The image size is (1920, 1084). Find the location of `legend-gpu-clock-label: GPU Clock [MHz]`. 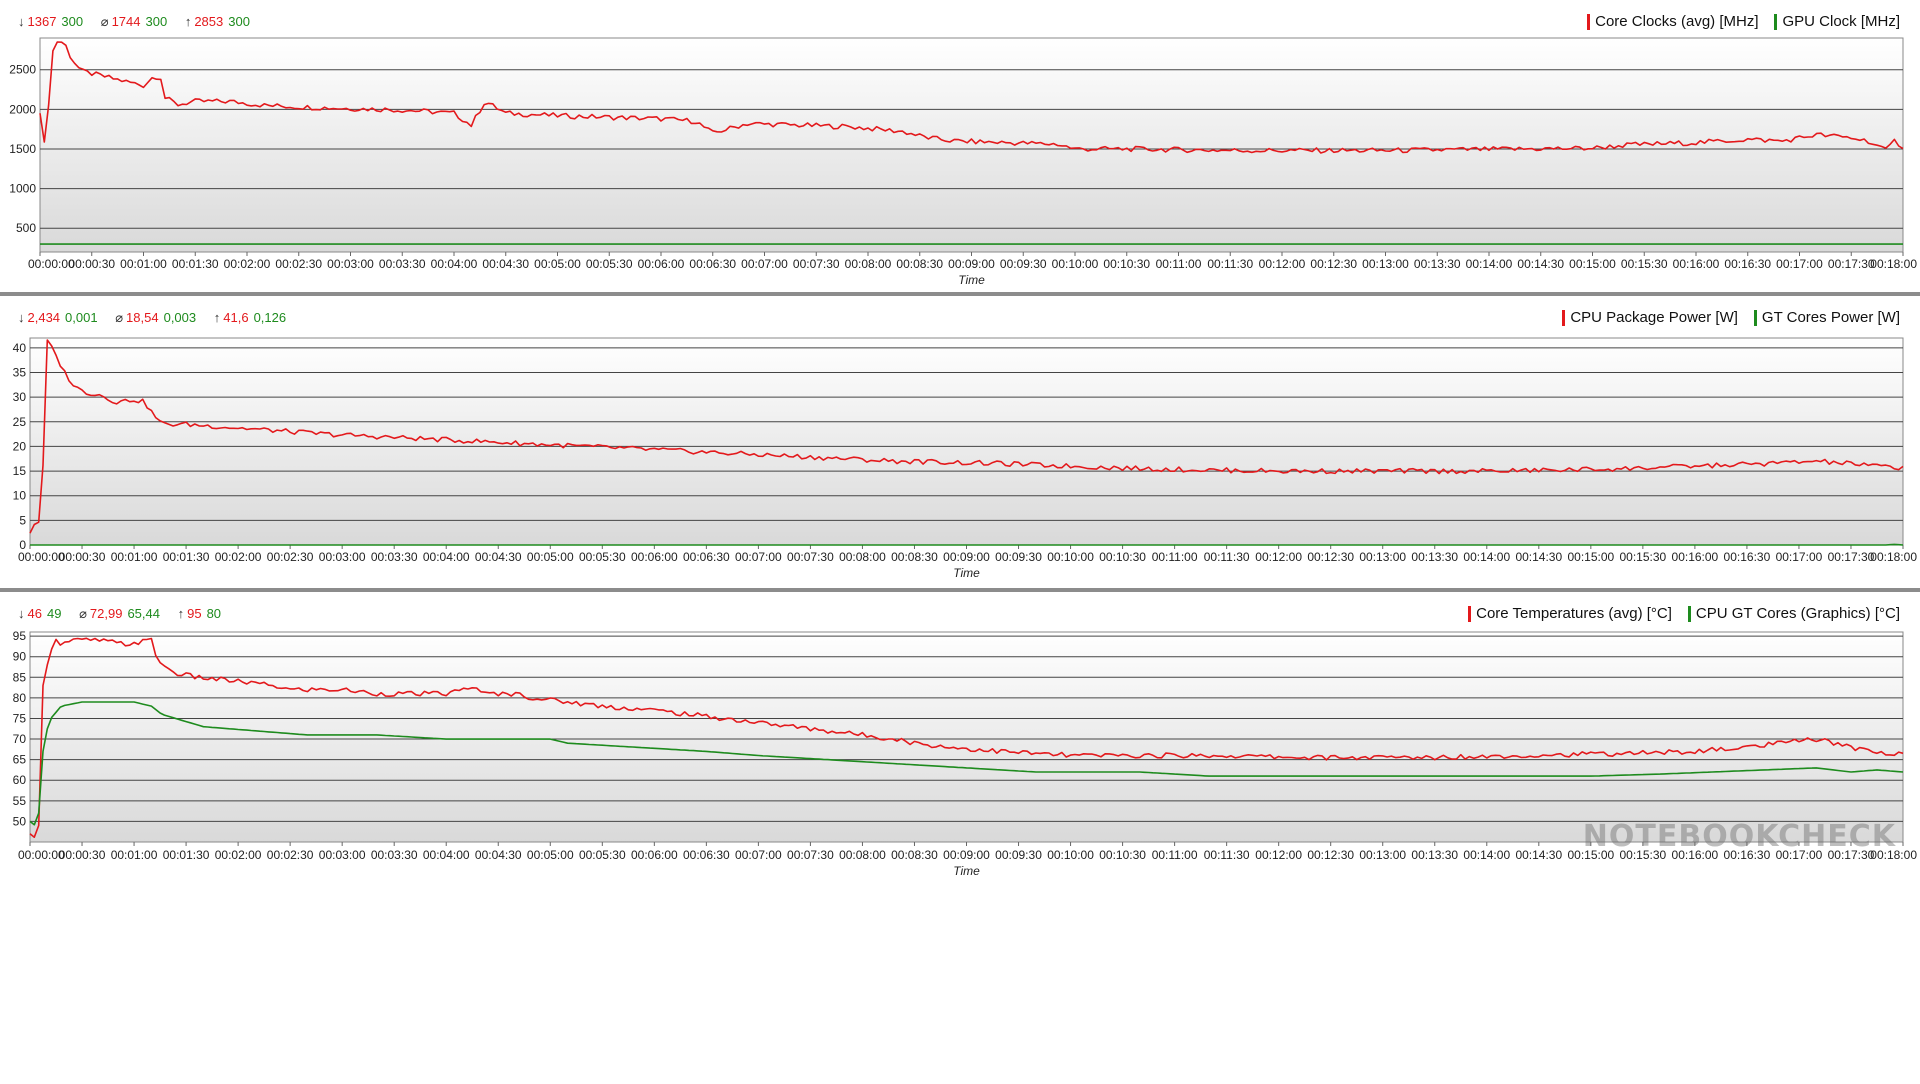

legend-gpu-clock-label: GPU Clock [MHz] is located at coordinates (1841, 21).